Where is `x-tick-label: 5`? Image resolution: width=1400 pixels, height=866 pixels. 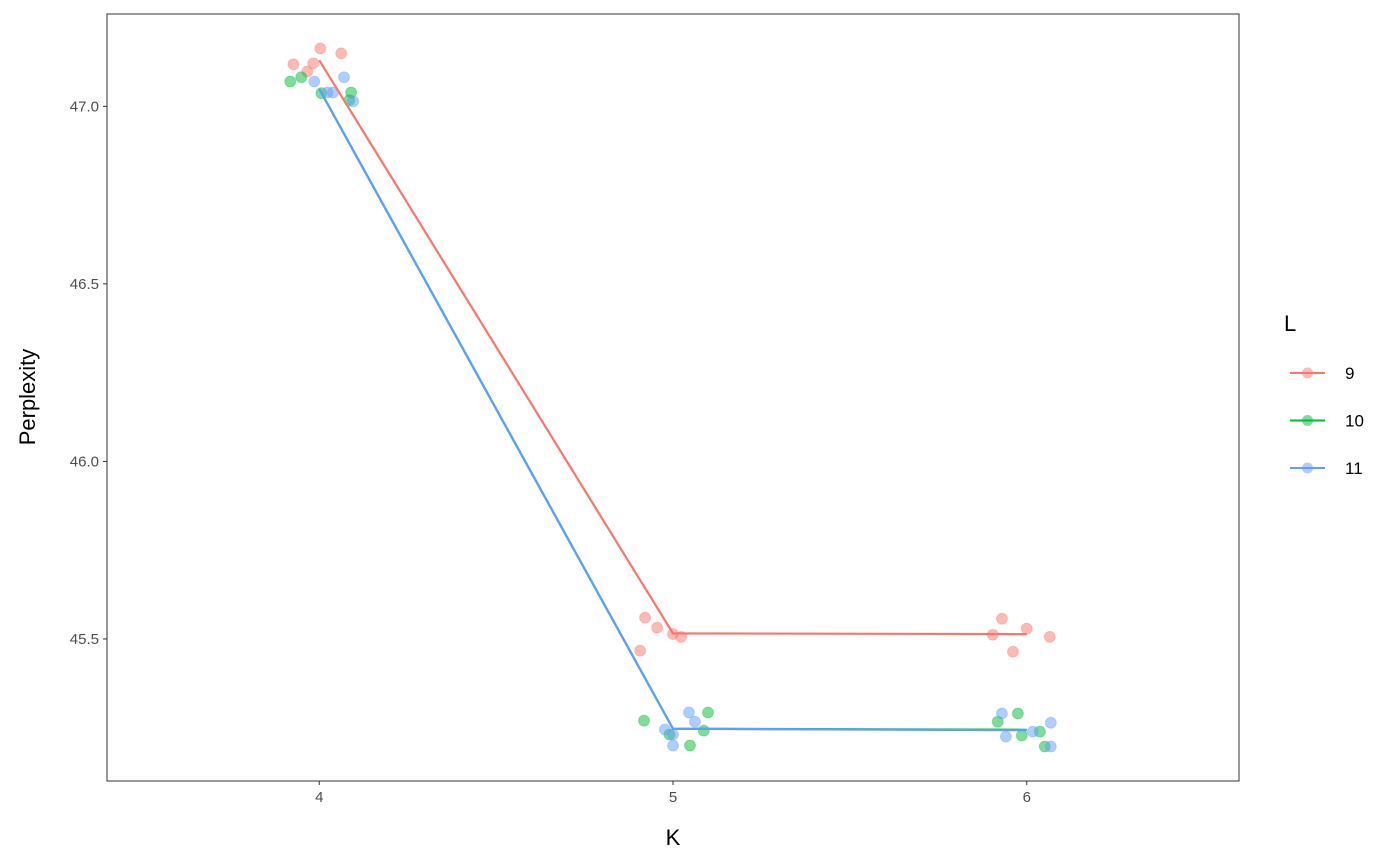 x-tick-label: 5 is located at coordinates (673, 797).